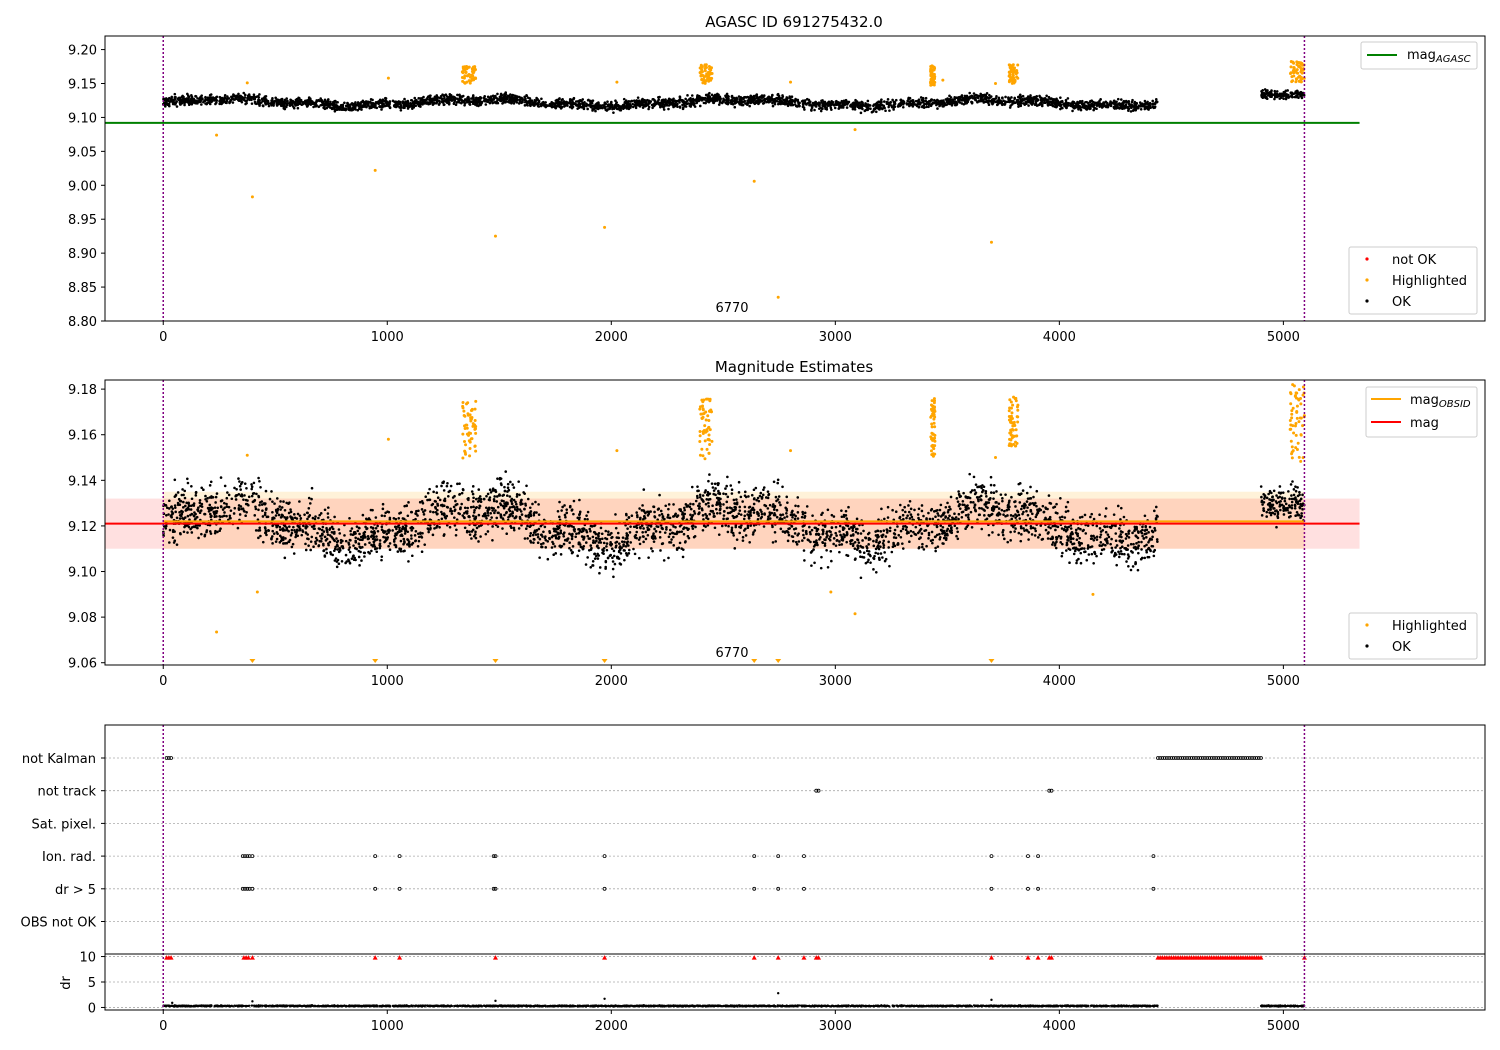  Describe the element at coordinates (82, 254) in the screenshot. I see `y-tick-label: 8.90` at that location.